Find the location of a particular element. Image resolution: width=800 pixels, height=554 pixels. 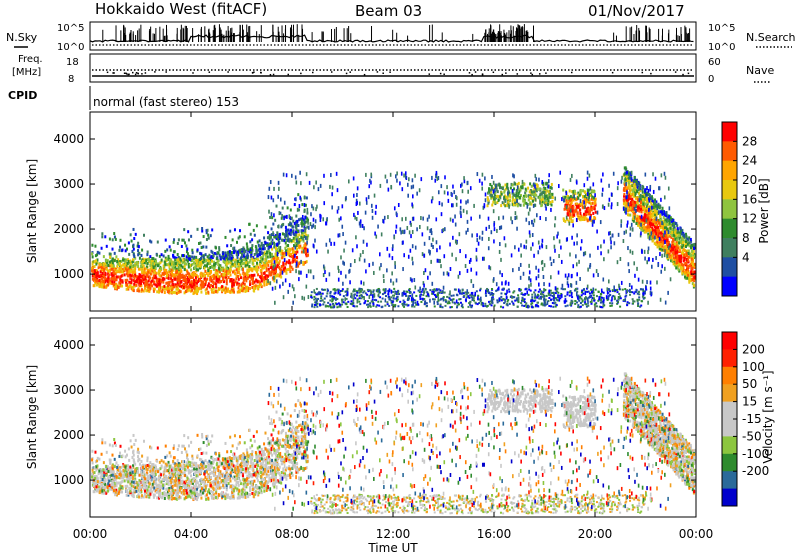

station-title: Hokkaido West (fitACF) is located at coordinates (181, 9).